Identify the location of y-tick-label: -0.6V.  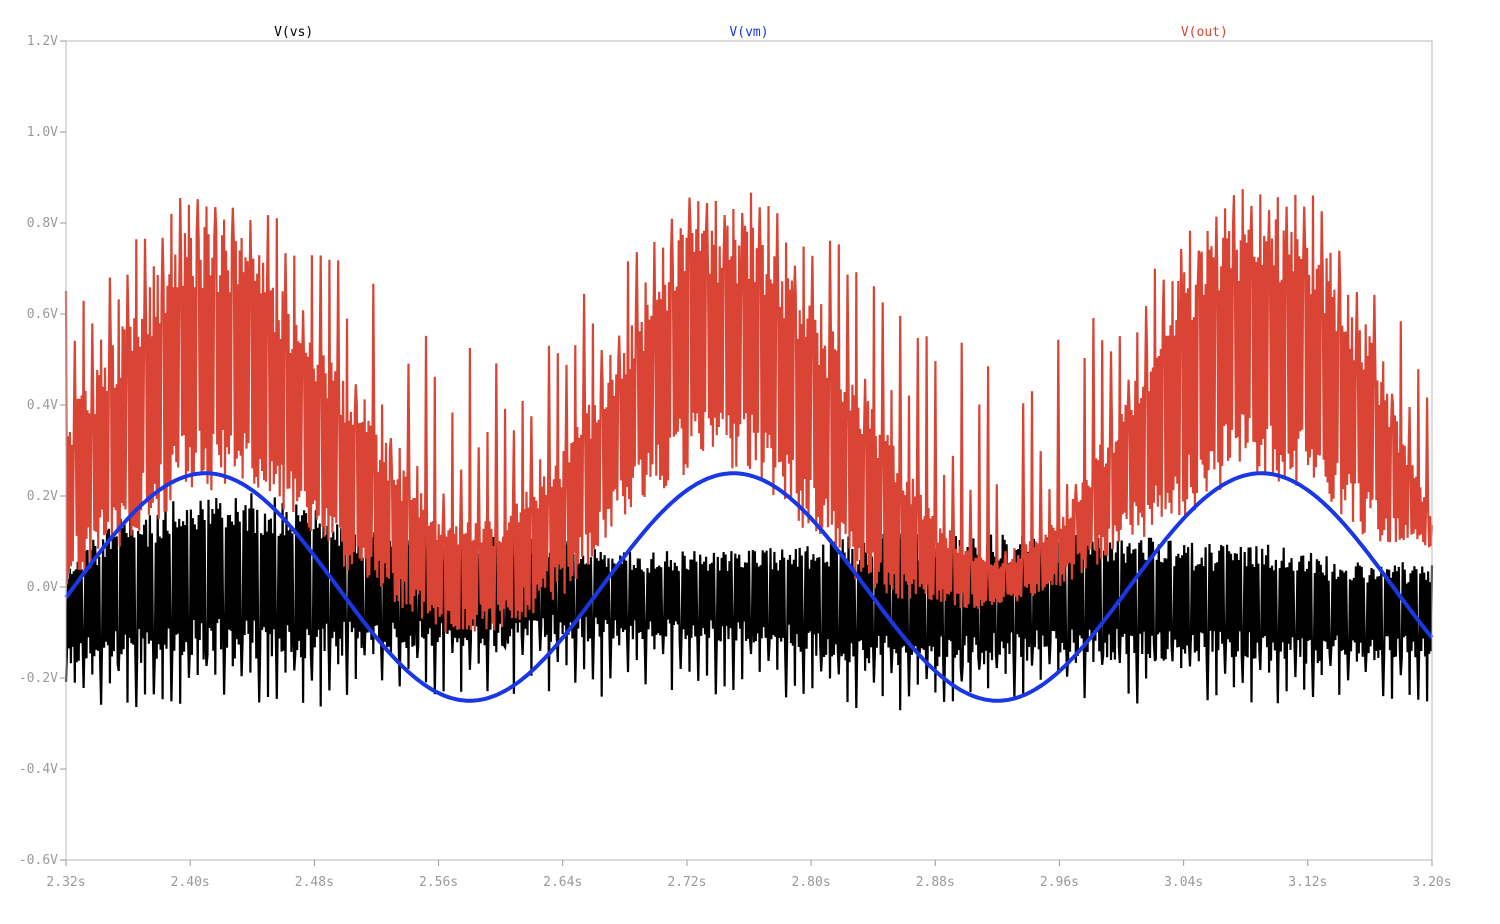
(38, 860).